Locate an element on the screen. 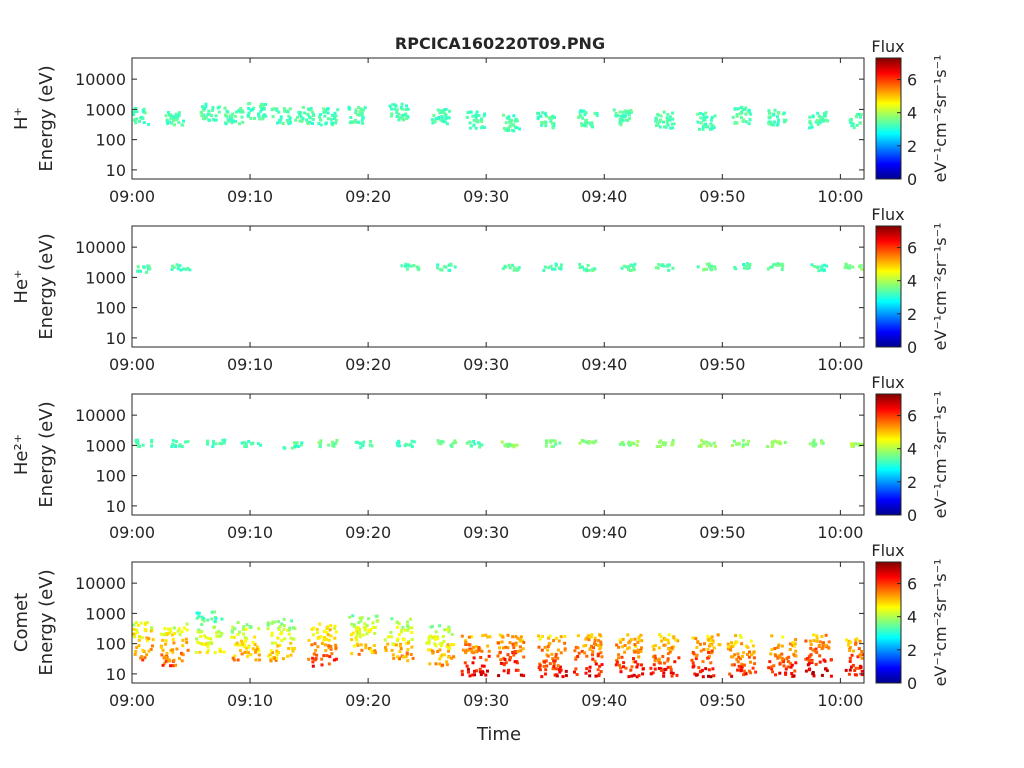  y-tick-label: 10 is located at coordinates (116, 674).